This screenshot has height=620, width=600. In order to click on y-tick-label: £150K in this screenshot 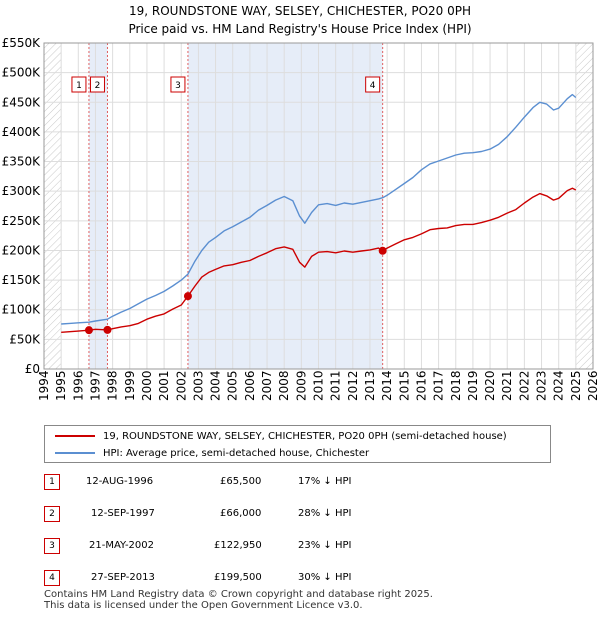, I will do `click(22, 280)`.